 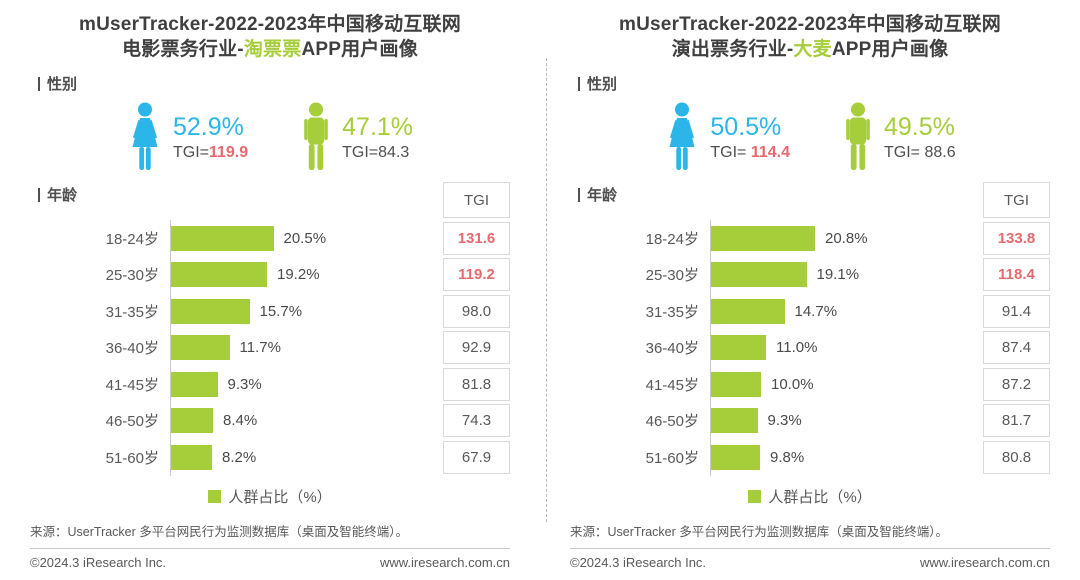 I want to click on tgi-cell: 98.0, so click(x=476, y=311).